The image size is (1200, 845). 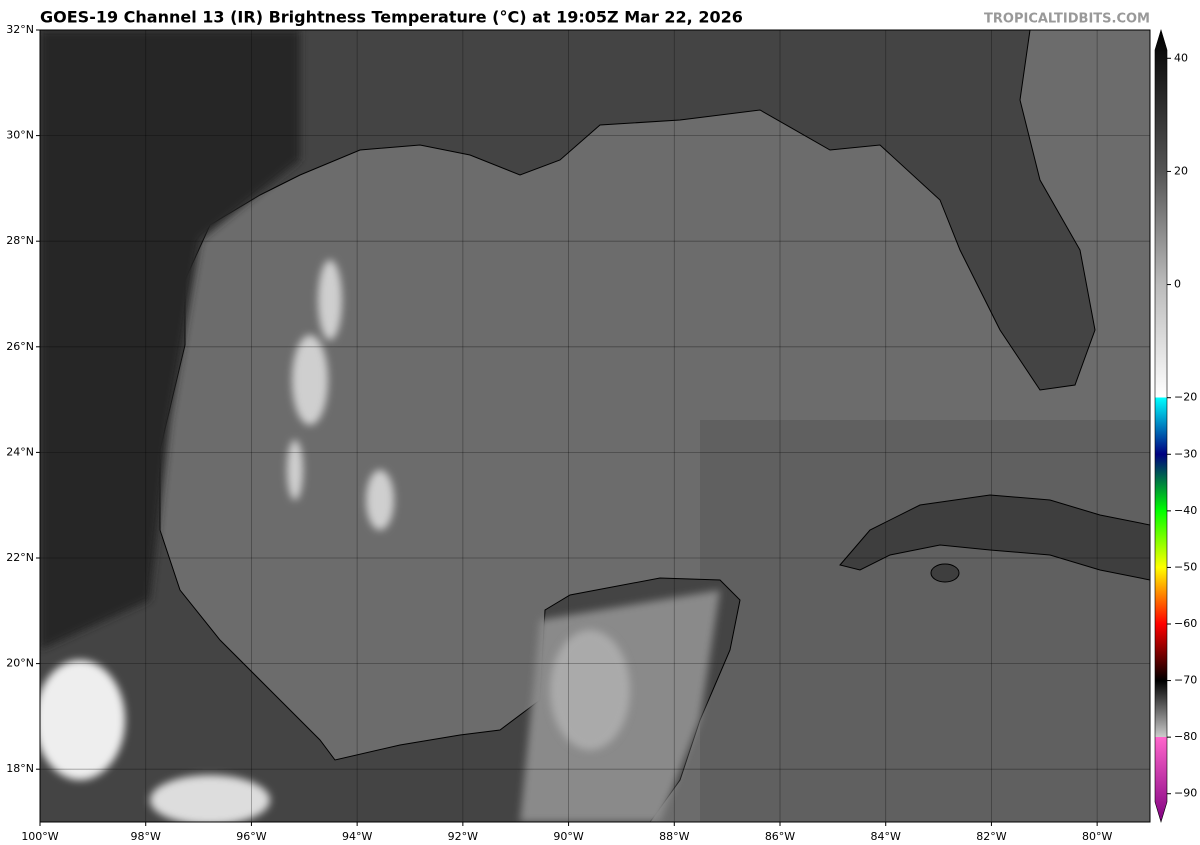 What do you see at coordinates (886, 836) in the screenshot?
I see `x-tick-label: 84°W` at bounding box center [886, 836].